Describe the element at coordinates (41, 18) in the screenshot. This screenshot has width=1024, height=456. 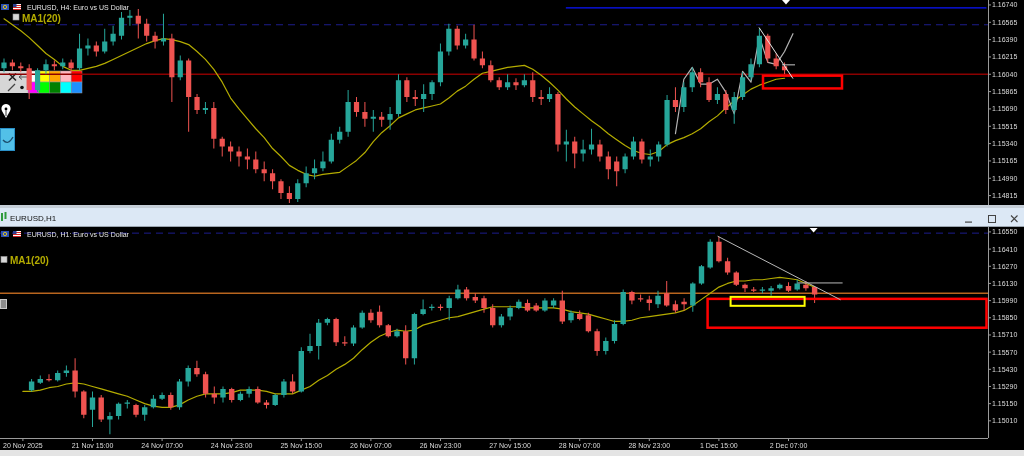
I see `series-label: MA1(20)` at that location.